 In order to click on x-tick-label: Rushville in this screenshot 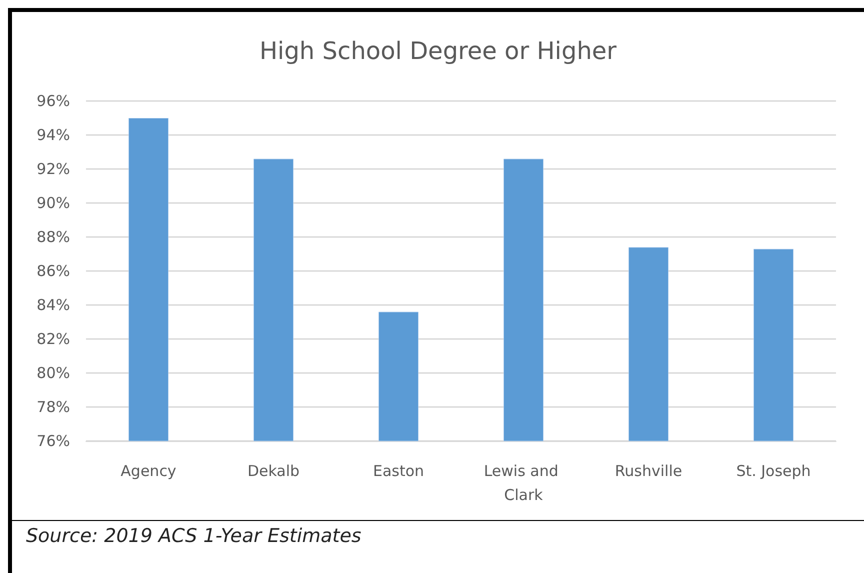, I will do `click(648, 471)`.